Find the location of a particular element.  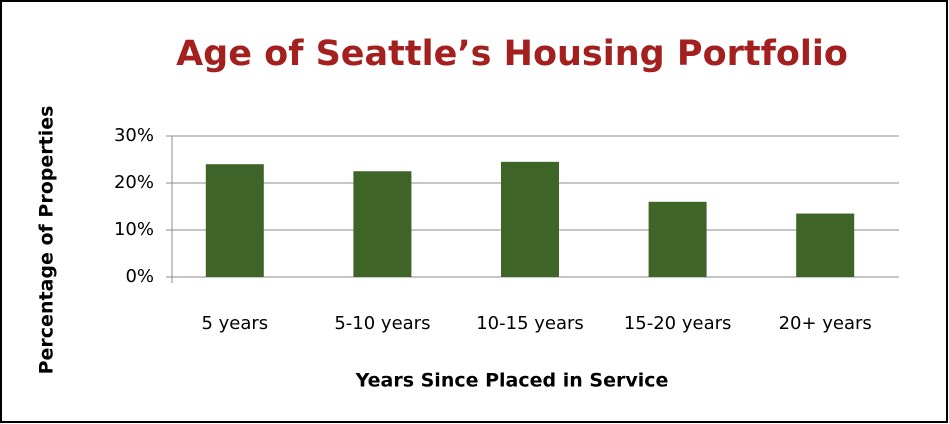

x-axis-title: Years Since Placed in Service is located at coordinates (512, 381).